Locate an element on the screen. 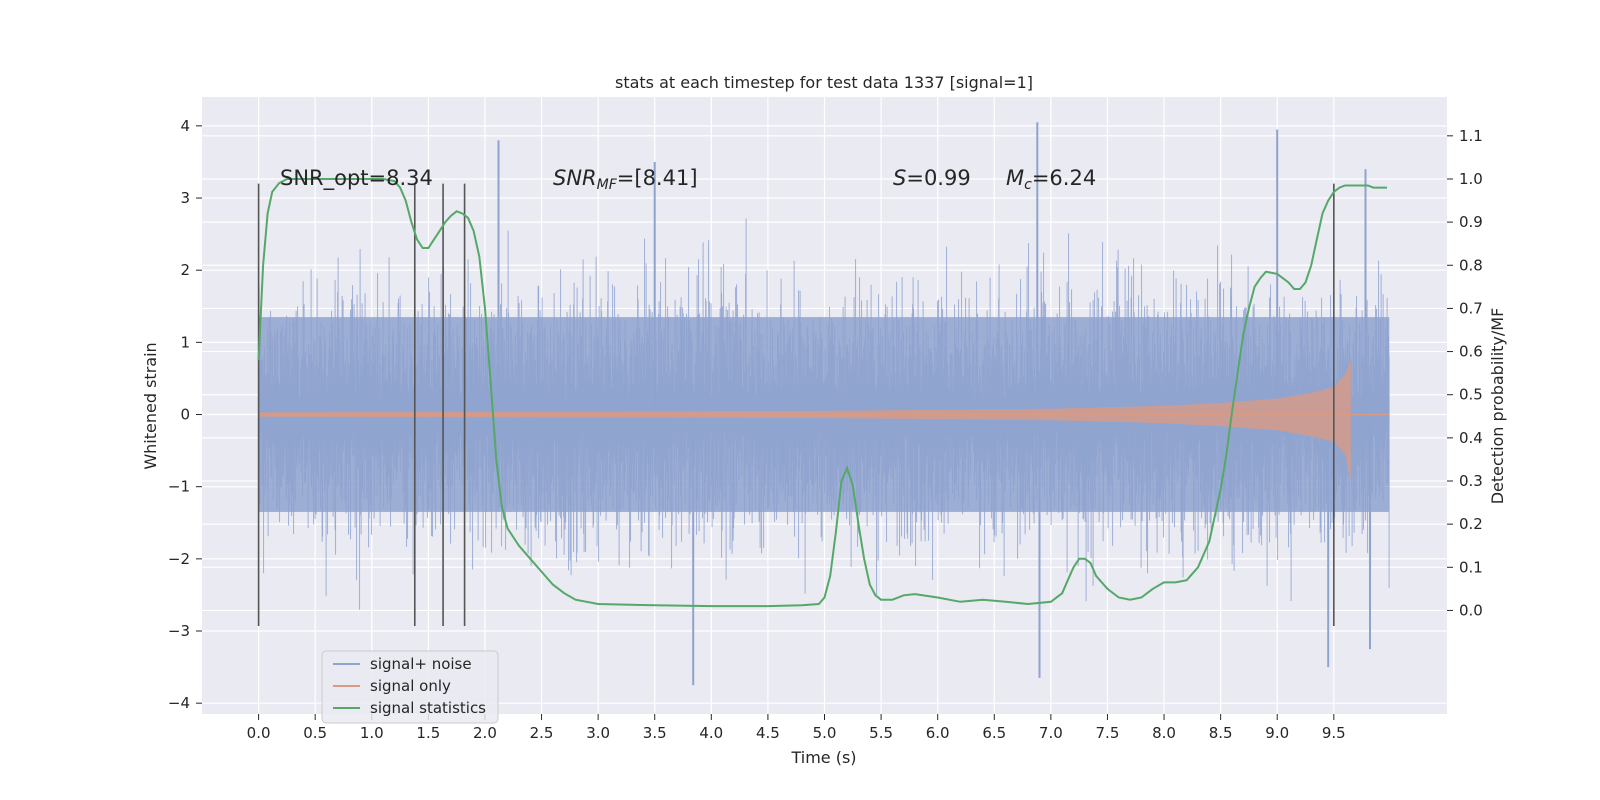 This screenshot has height=800, width=1600. y-axis-ticks: 4 3 2 1 0 −1 −2 −3 −4 is located at coordinates (185, 414).